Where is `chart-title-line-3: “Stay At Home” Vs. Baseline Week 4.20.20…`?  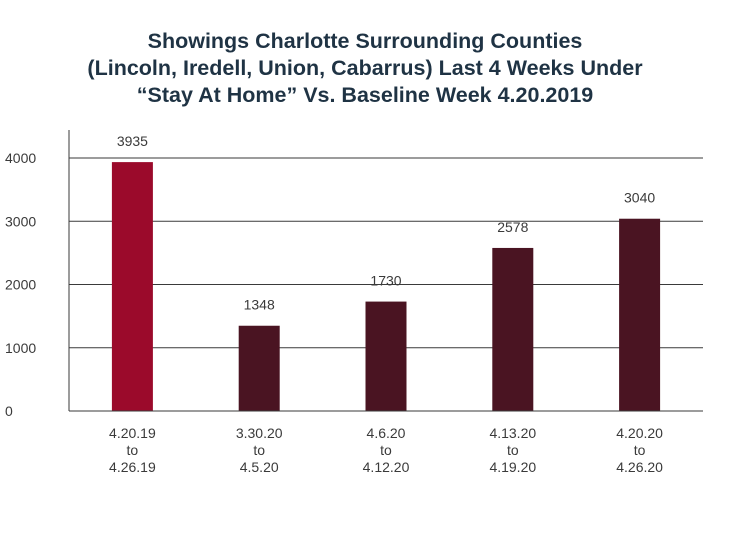
chart-title-line-3: “Stay At Home” Vs. Baseline Week 4.20.20… is located at coordinates (365, 95).